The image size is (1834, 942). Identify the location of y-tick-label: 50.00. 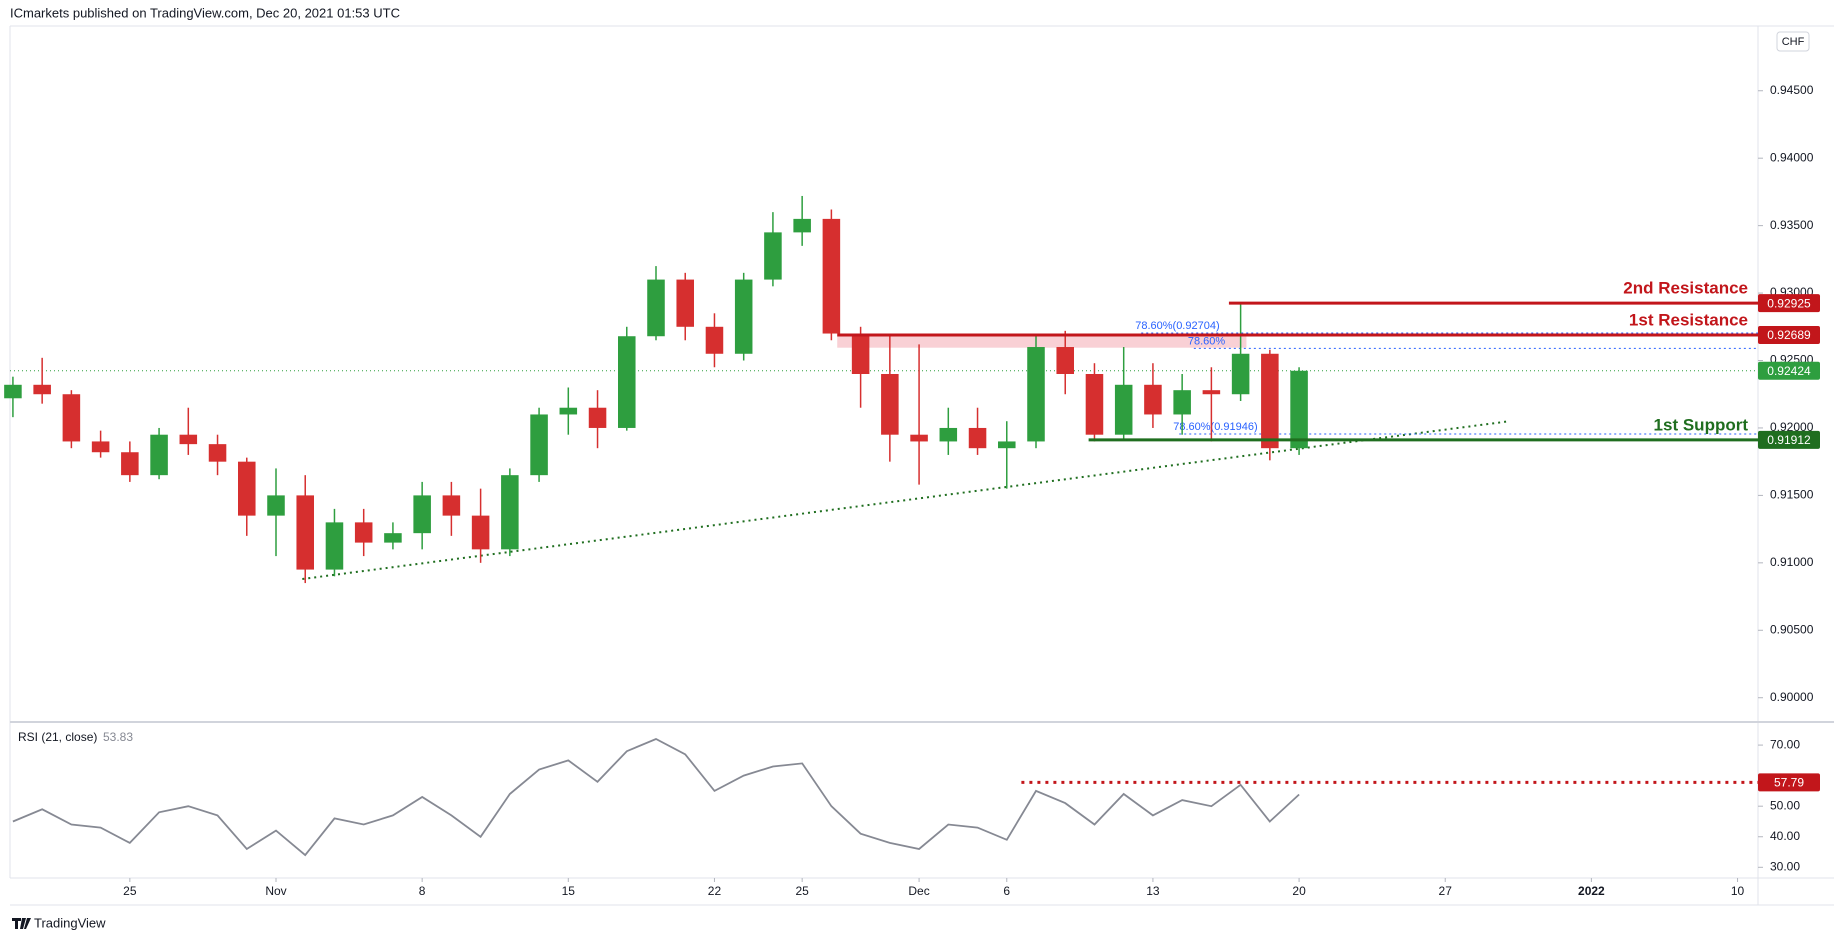
(1785, 805).